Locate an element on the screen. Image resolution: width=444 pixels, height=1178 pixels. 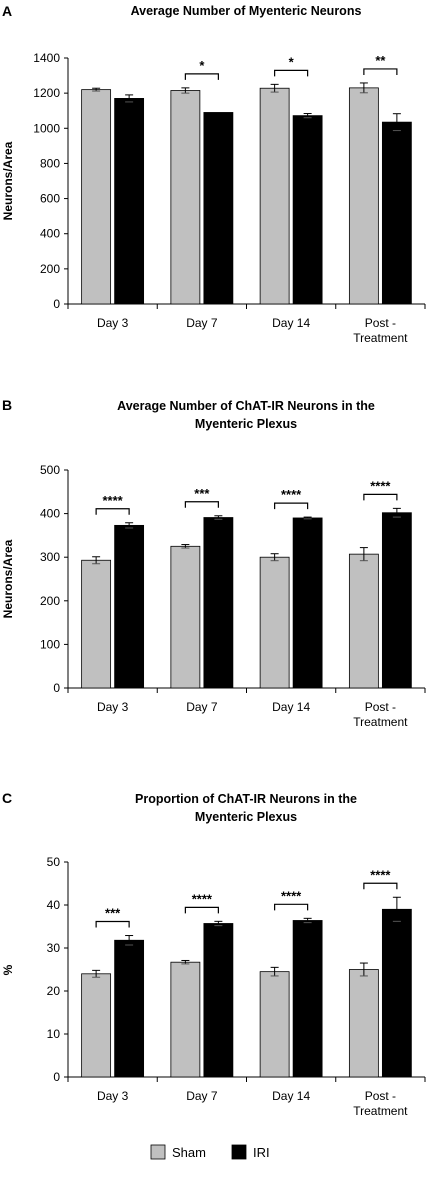
legend-label: Sham is located at coordinates (189, 1152).